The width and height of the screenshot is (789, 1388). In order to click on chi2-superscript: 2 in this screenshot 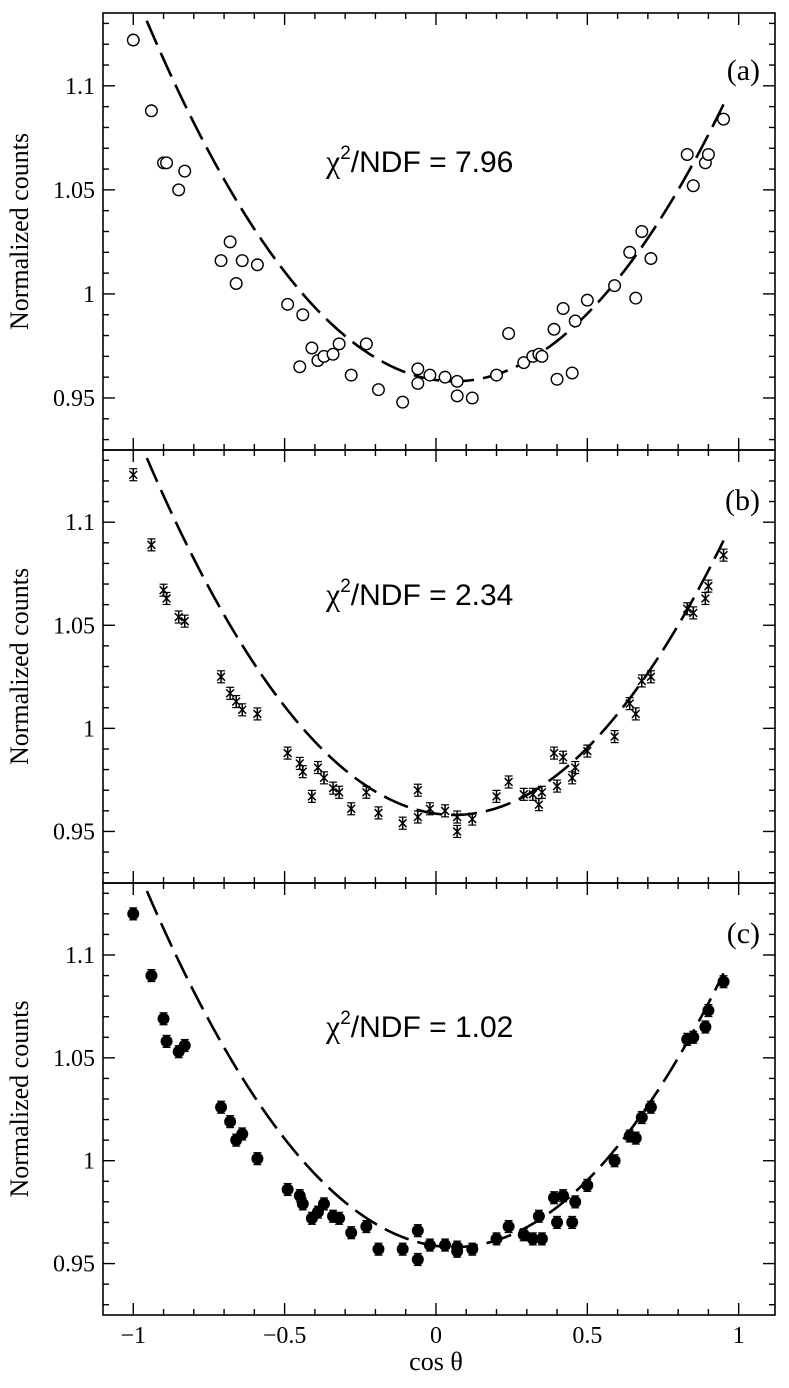, I will do `click(345, 153)`.